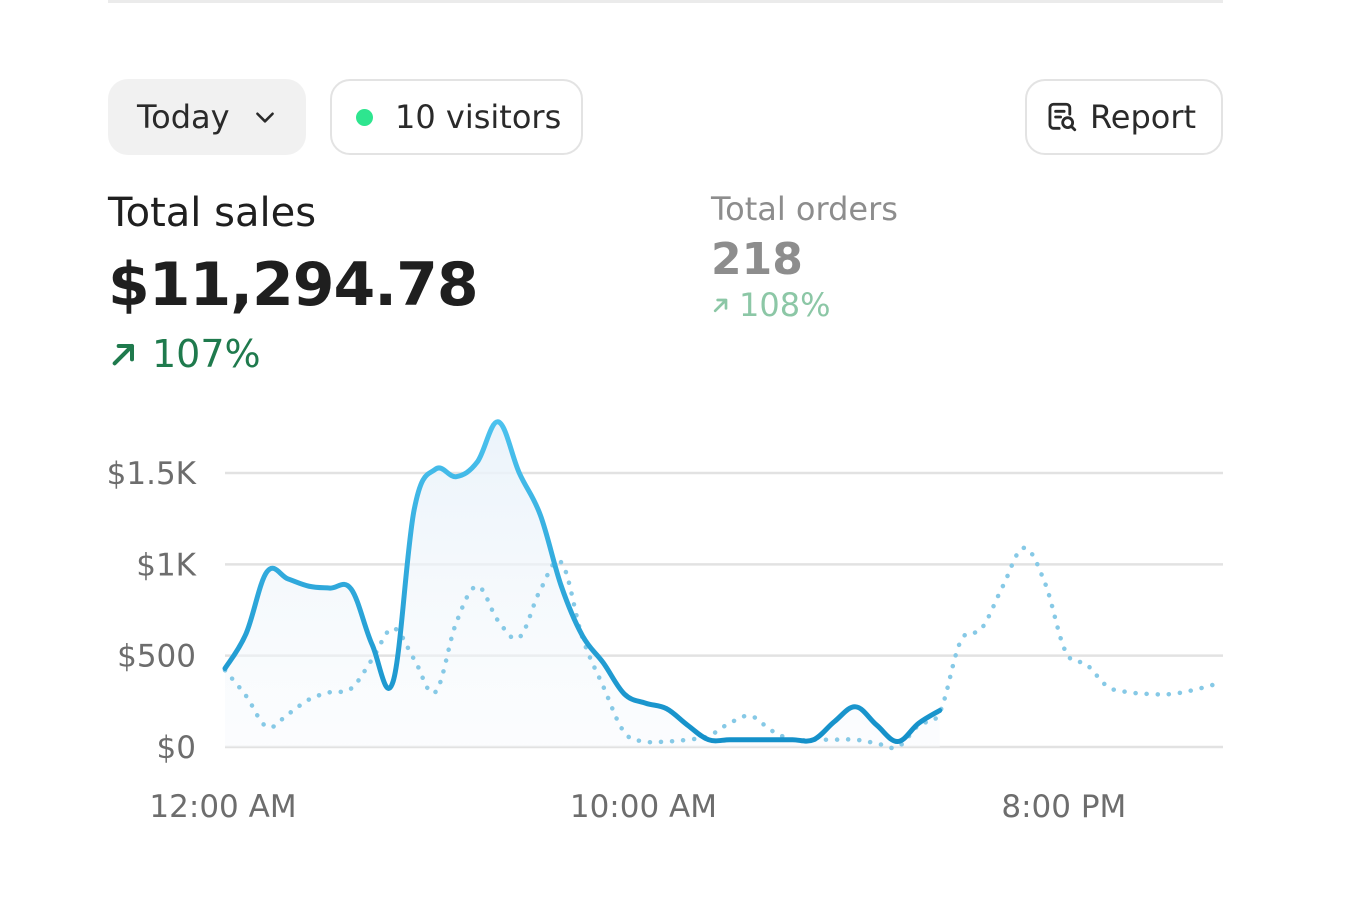  Describe the element at coordinates (1063, 807) in the screenshot. I see `x-tick-label: 8:00 PM` at that location.